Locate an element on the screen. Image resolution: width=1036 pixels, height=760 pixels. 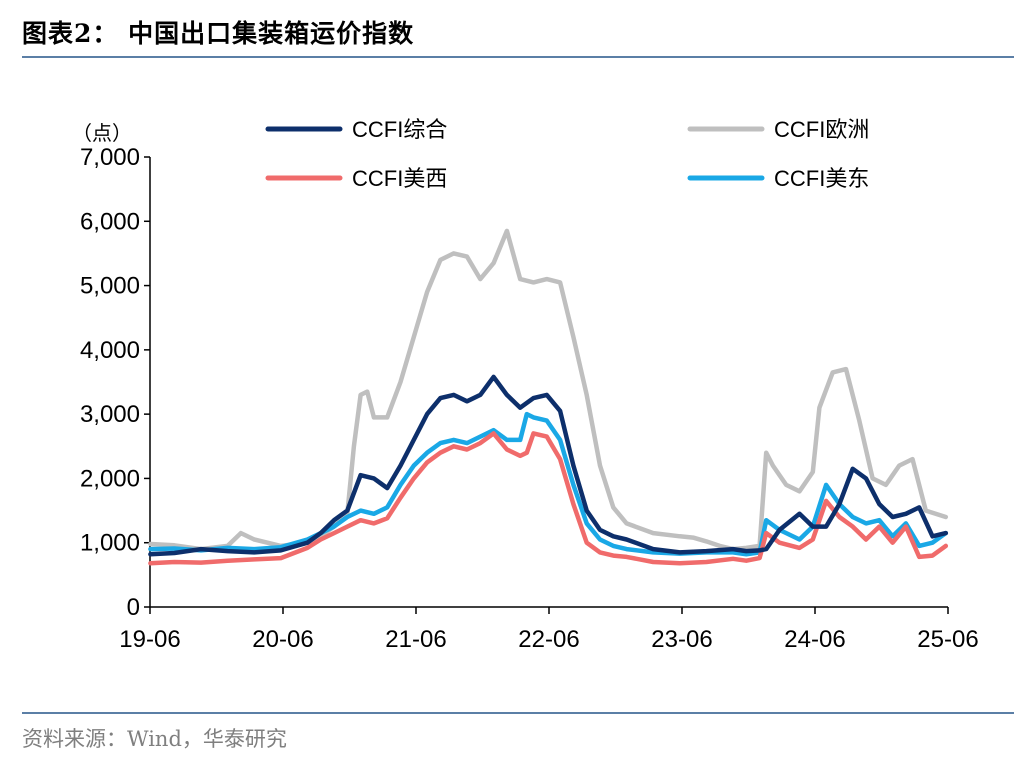
x-tick-label: 22-06 is located at coordinates (548, 639).